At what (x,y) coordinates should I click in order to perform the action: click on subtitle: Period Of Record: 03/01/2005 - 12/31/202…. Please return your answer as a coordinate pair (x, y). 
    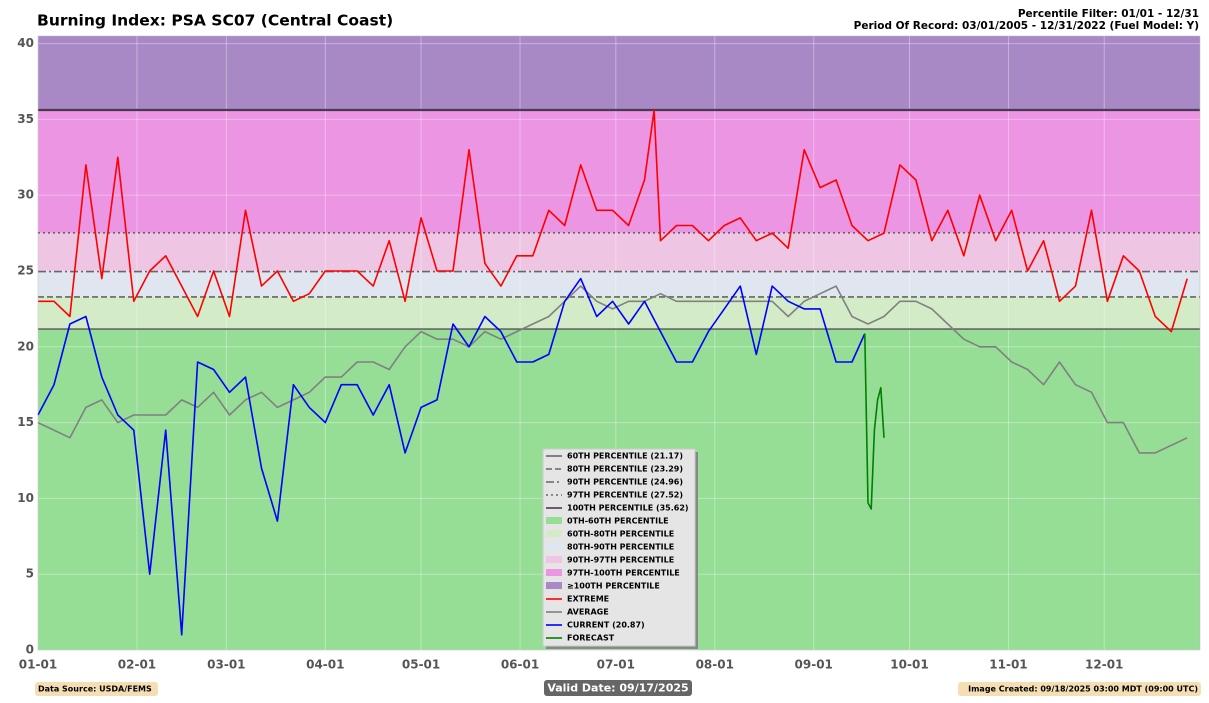
    Looking at the image, I should click on (1026, 26).